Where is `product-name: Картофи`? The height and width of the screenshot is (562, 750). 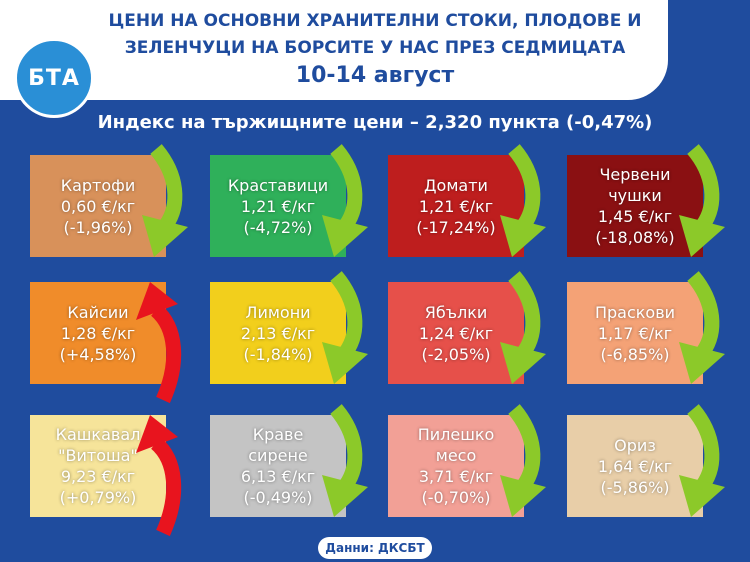 product-name: Картофи is located at coordinates (98, 185).